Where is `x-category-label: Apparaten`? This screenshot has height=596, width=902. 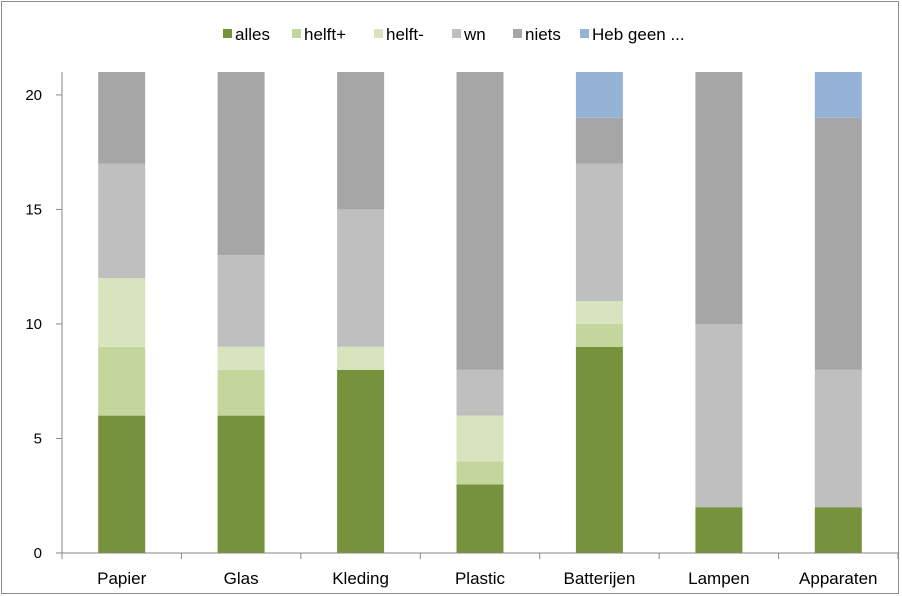 x-category-label: Apparaten is located at coordinates (838, 578).